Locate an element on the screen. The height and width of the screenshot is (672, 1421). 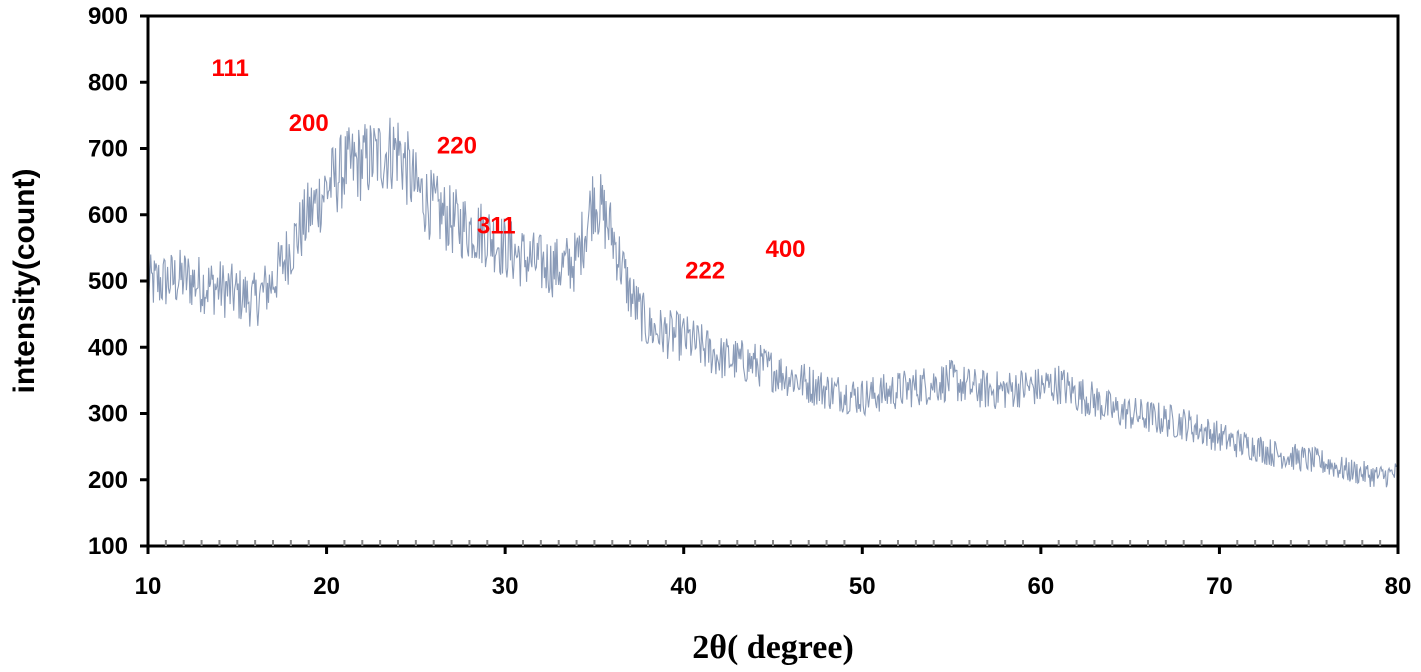
peak-label-111: 111 is located at coordinates (229, 68).